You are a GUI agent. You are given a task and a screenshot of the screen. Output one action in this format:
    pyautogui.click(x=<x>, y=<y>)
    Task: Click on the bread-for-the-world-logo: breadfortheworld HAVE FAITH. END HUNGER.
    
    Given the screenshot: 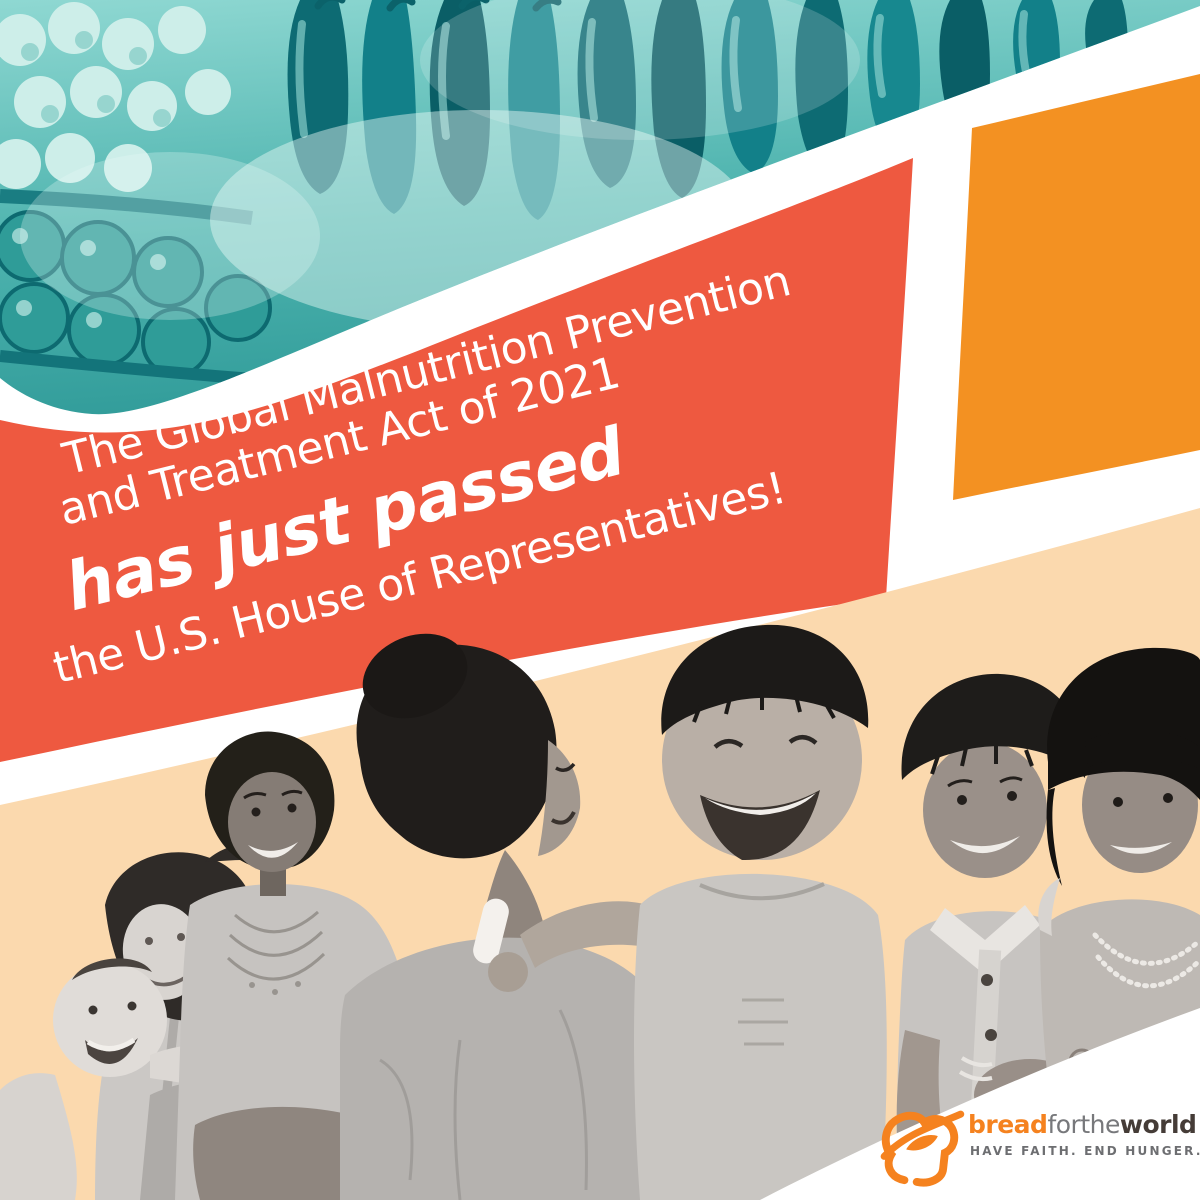 What is the action you would take?
    pyautogui.click(x=1039, y=1144)
    